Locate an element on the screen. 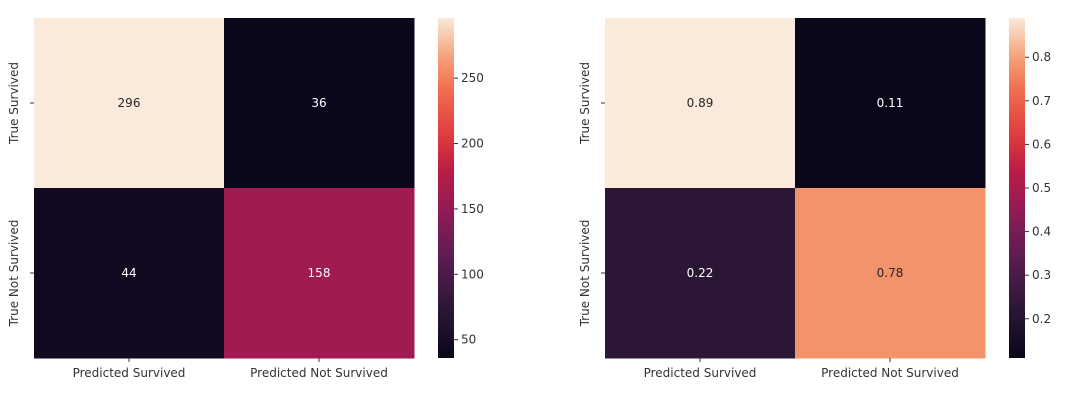 Image resolution: width=1092 pixels, height=403 pixels. colorbar-tick-label: 0.7 is located at coordinates (1041, 101).